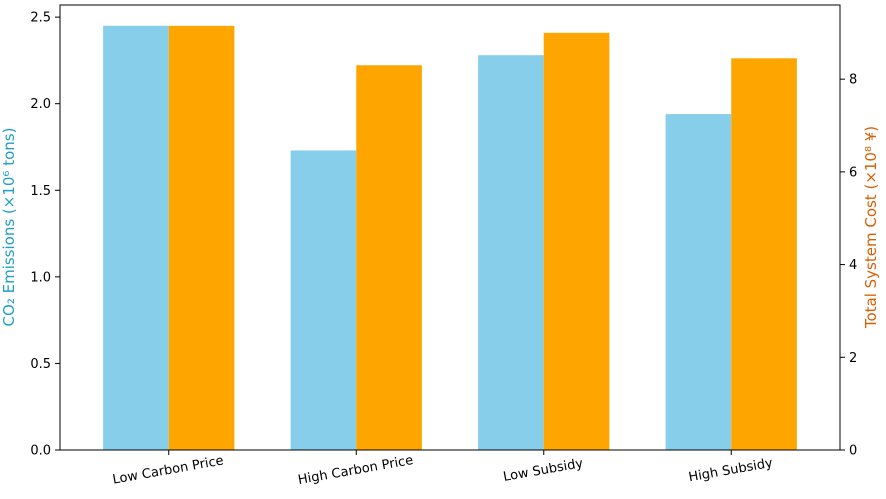 The image size is (886, 499). What do you see at coordinates (853, 358) in the screenshot?
I see `right-tick-label-1: 2` at bounding box center [853, 358].